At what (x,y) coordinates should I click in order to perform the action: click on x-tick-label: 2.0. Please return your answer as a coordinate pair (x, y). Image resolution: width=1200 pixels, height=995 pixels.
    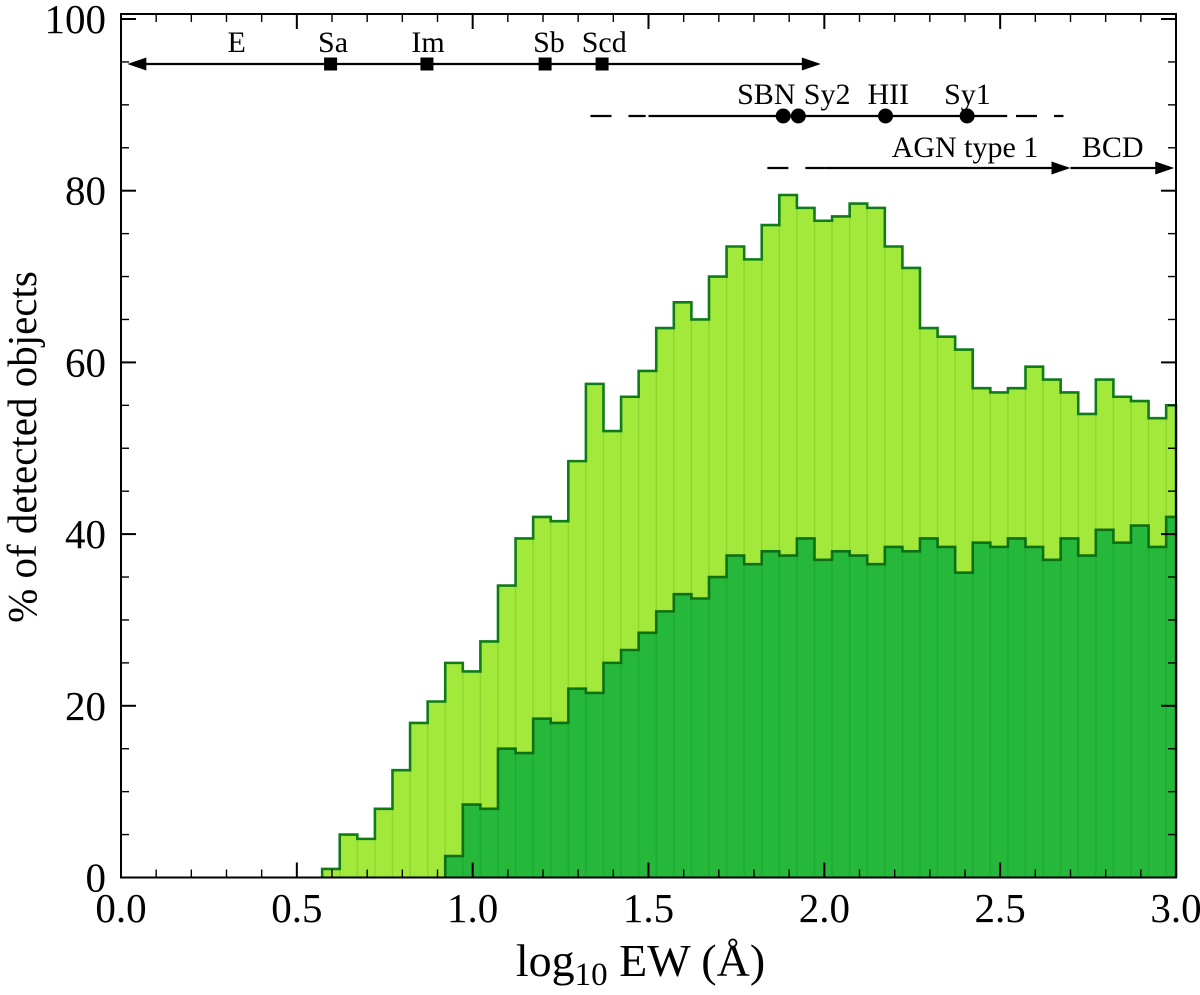
    Looking at the image, I should click on (824, 908).